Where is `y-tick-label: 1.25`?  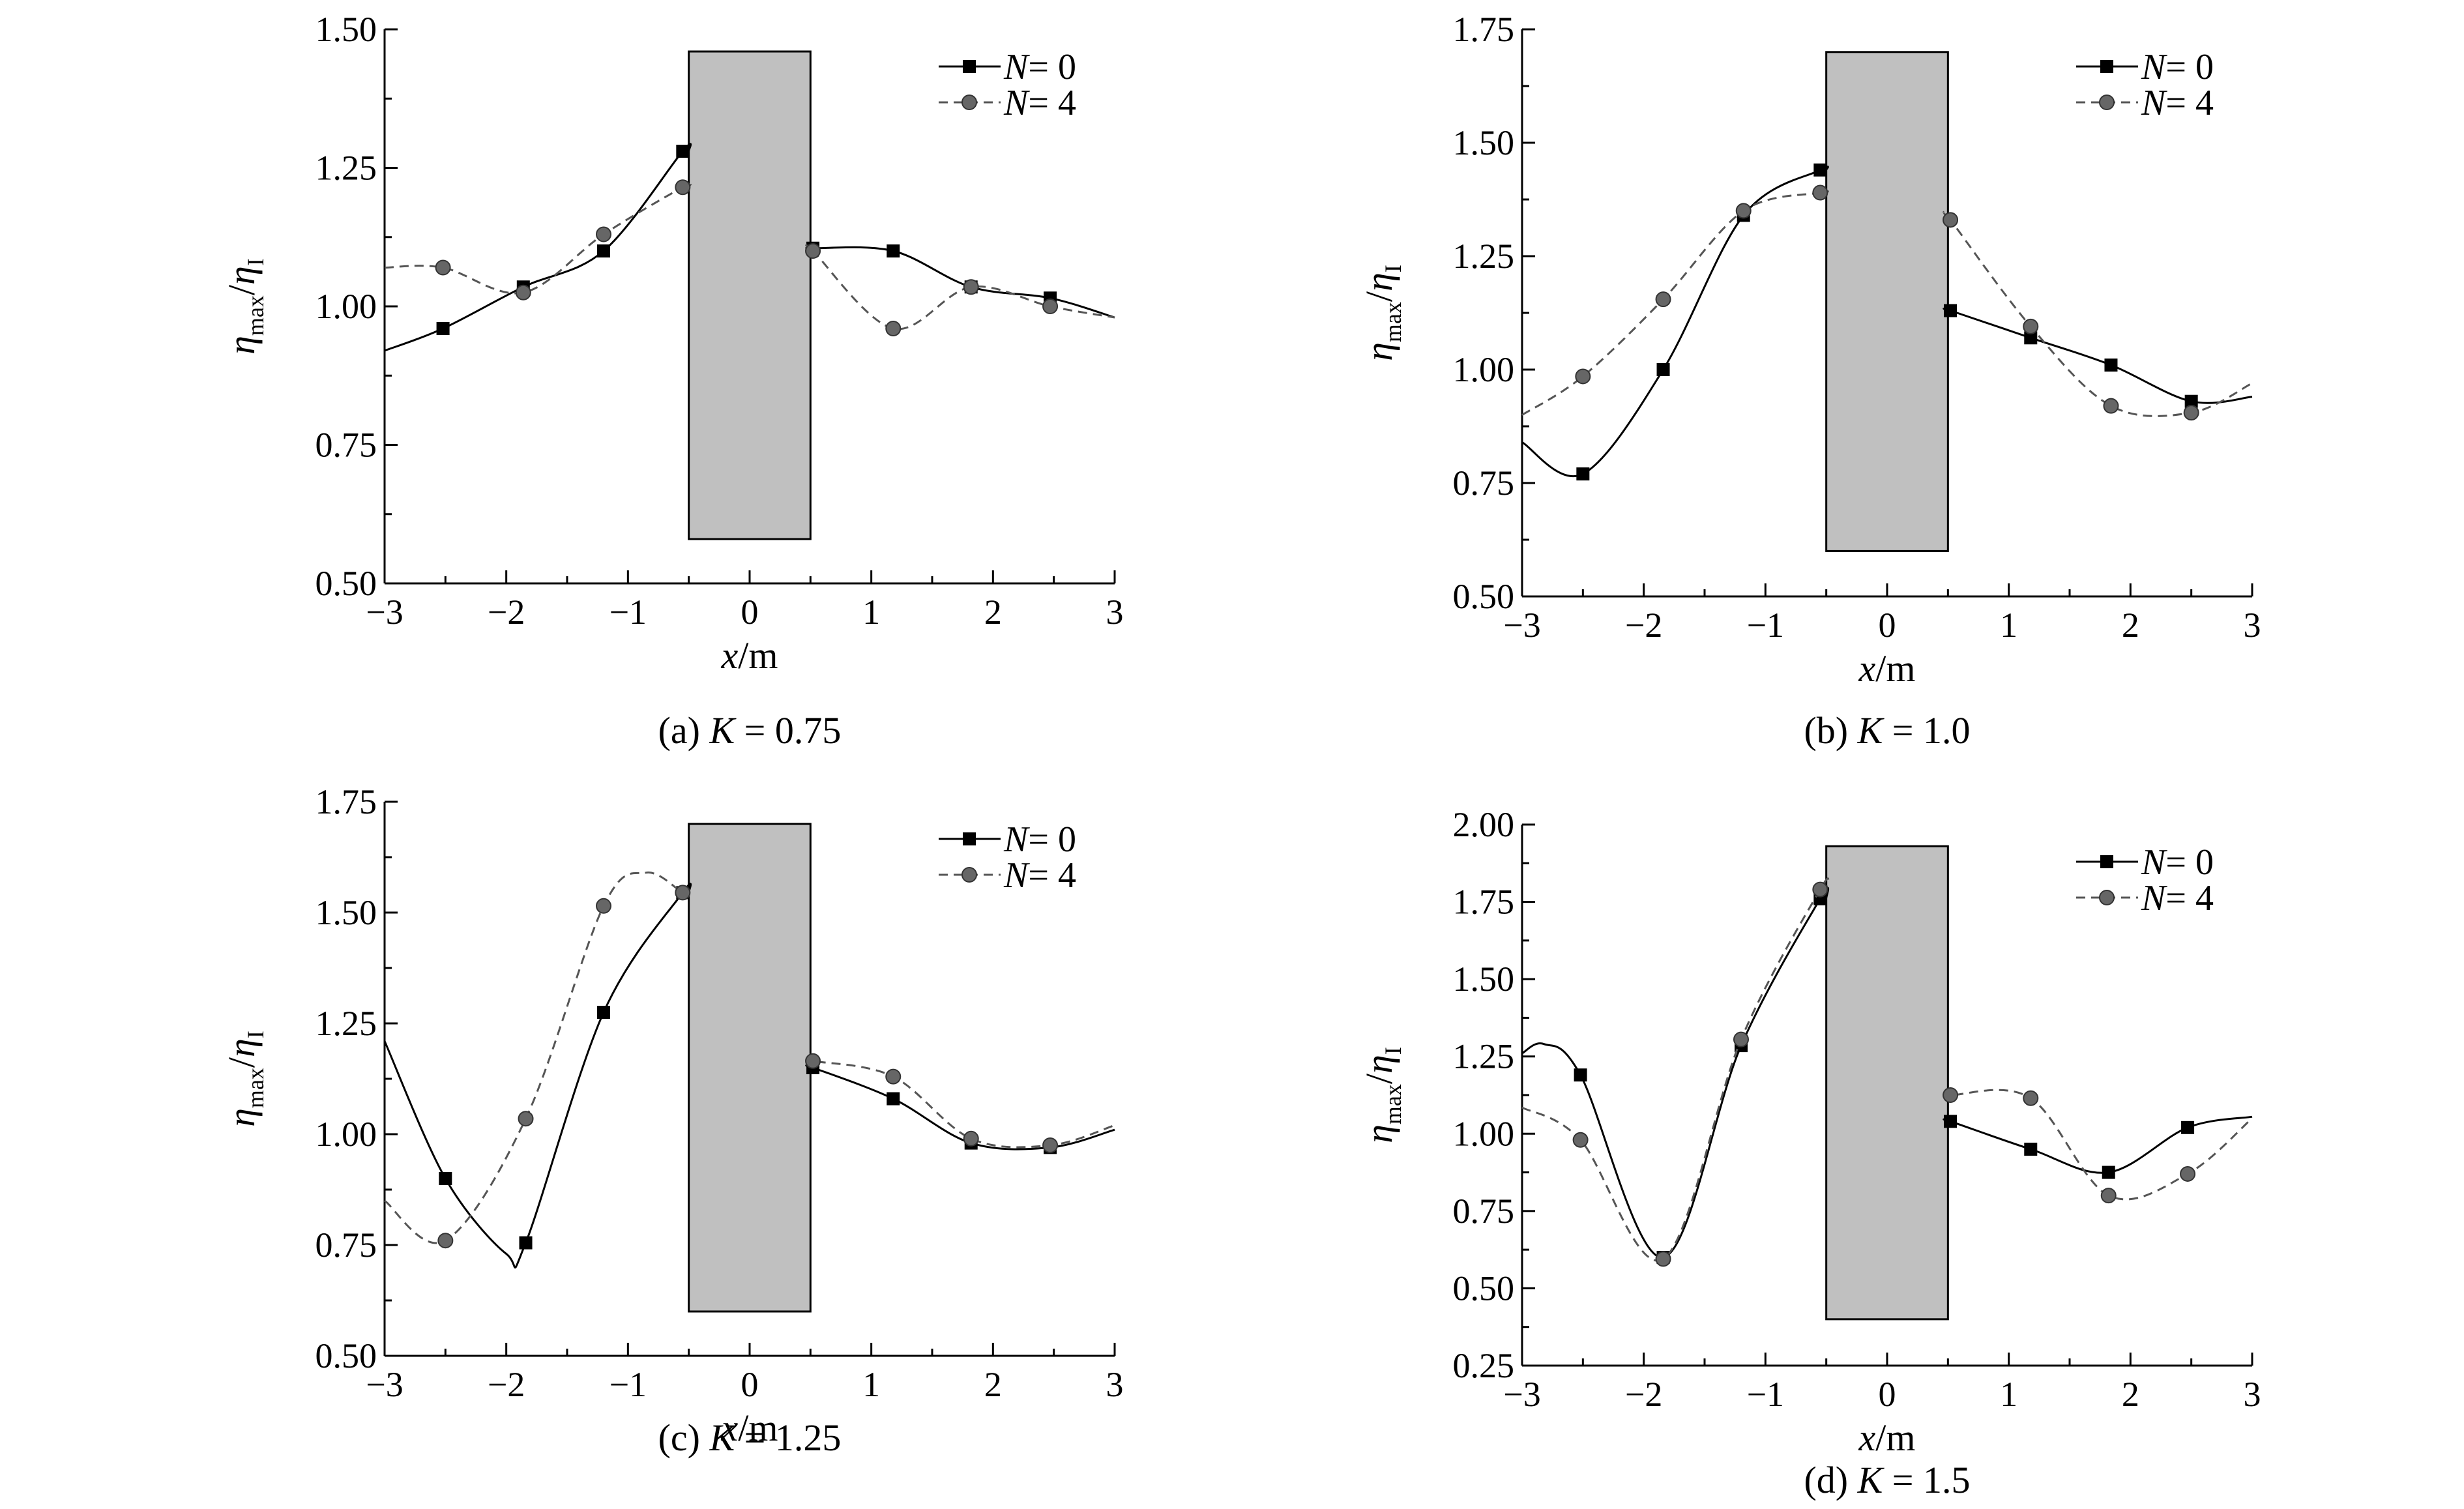
y-tick-label: 1.25 is located at coordinates (1484, 1056).